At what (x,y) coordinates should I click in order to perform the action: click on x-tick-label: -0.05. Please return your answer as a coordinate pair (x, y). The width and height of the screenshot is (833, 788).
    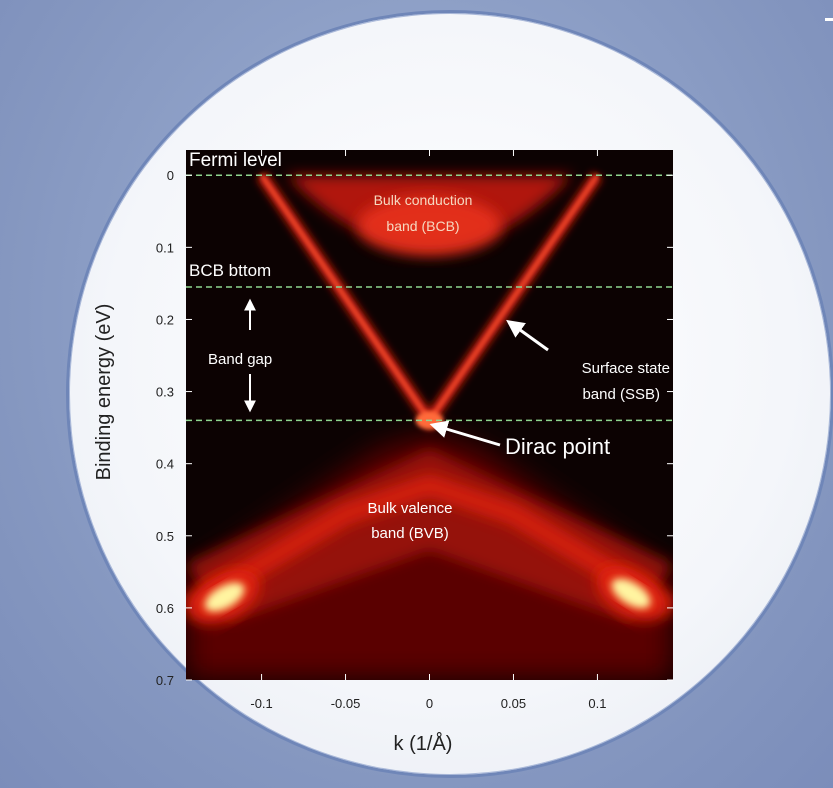
    Looking at the image, I should click on (346, 703).